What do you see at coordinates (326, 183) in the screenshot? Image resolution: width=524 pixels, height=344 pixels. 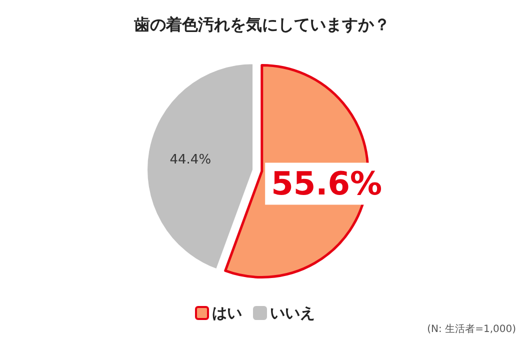 I see `data-label: 55.6%` at bounding box center [326, 183].